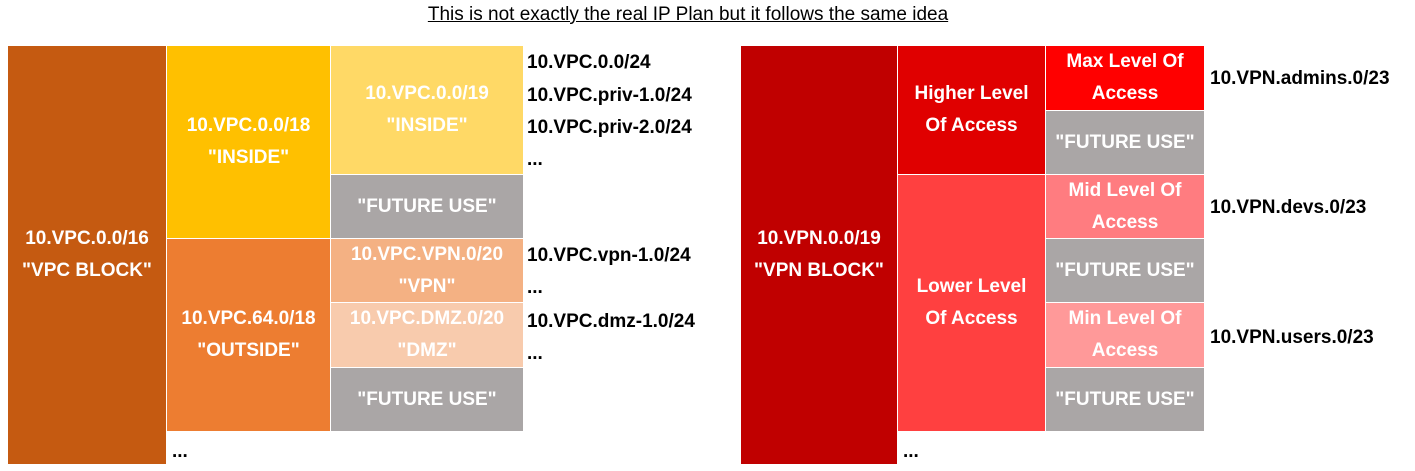 The image size is (1415, 471). Describe the element at coordinates (611, 321) in the screenshot. I see `vpc-subnet-label: 10.VPC.dmz-1.0/24` at that location.